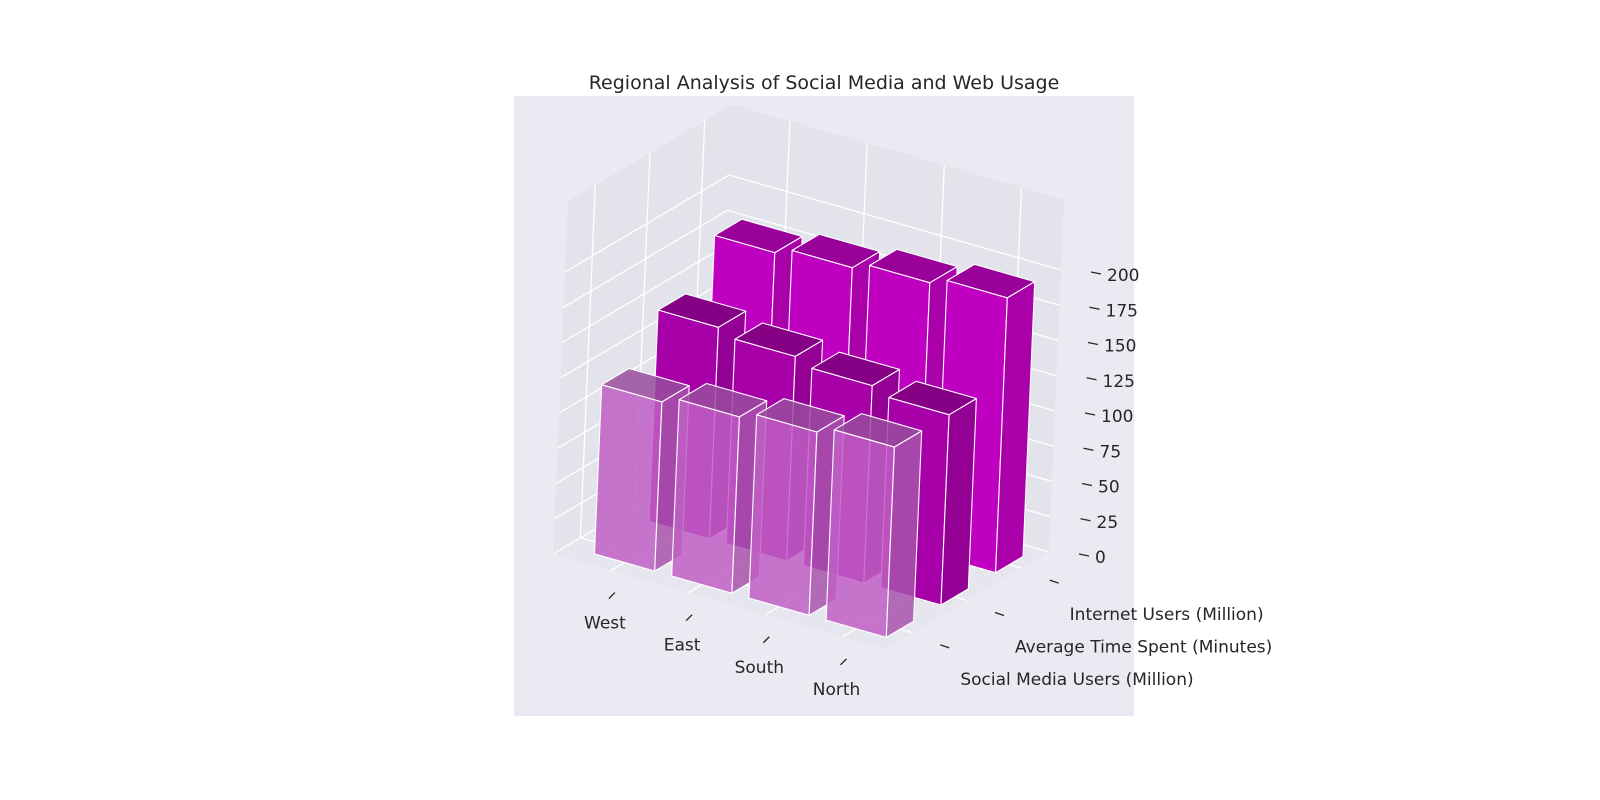  What do you see at coordinates (1119, 382) in the screenshot?
I see `z-tick-label: 125` at bounding box center [1119, 382].